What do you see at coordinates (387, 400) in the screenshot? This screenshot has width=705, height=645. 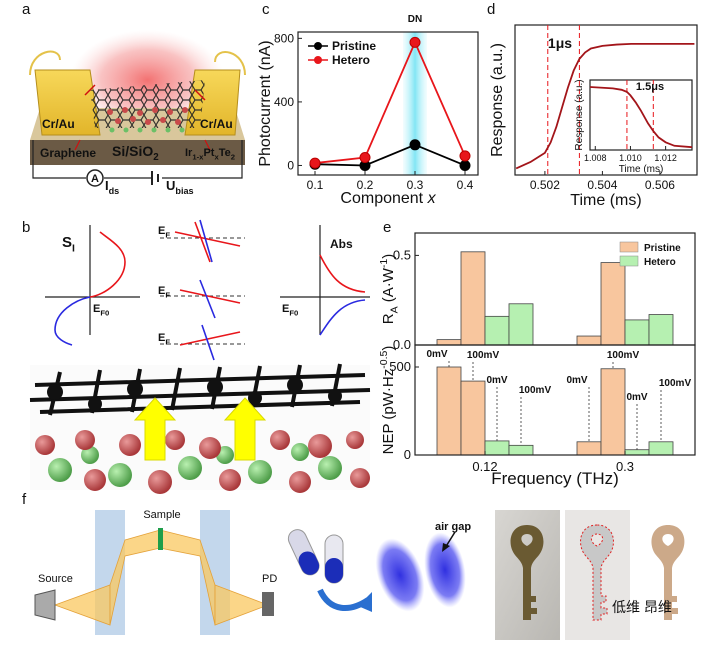 I see `y-axis-title: NEP (pW·Hz-0.5)` at bounding box center [387, 400].